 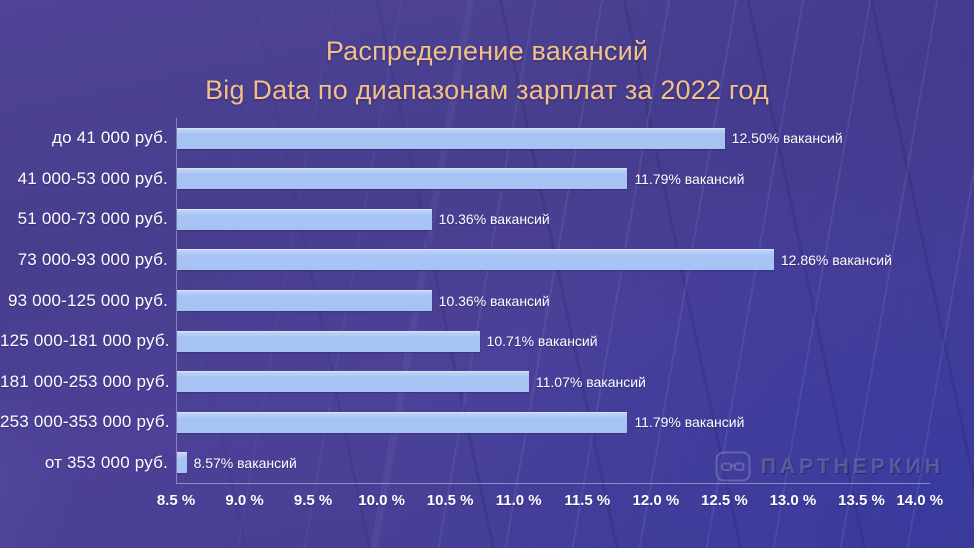 What do you see at coordinates (92, 178) in the screenshot?
I see `category-label: 41 000-53 000 руб.` at bounding box center [92, 178].